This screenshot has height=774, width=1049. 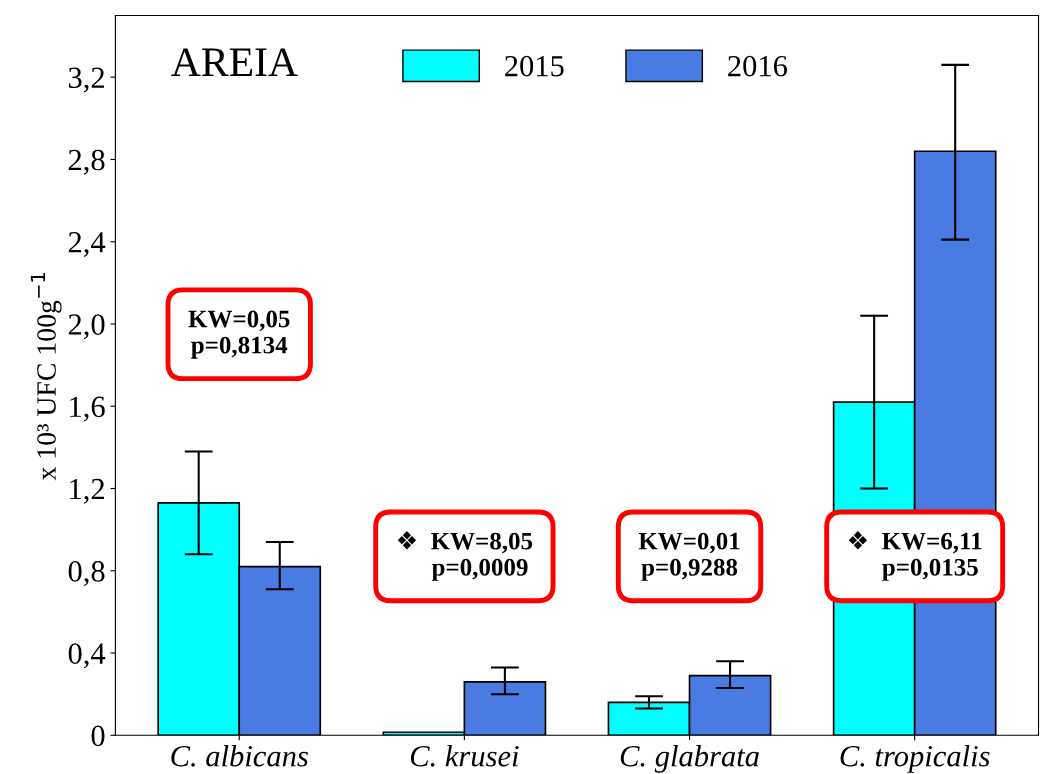 What do you see at coordinates (86, 574) in the screenshot?
I see `y-tick-label: 0,8` at bounding box center [86, 574].